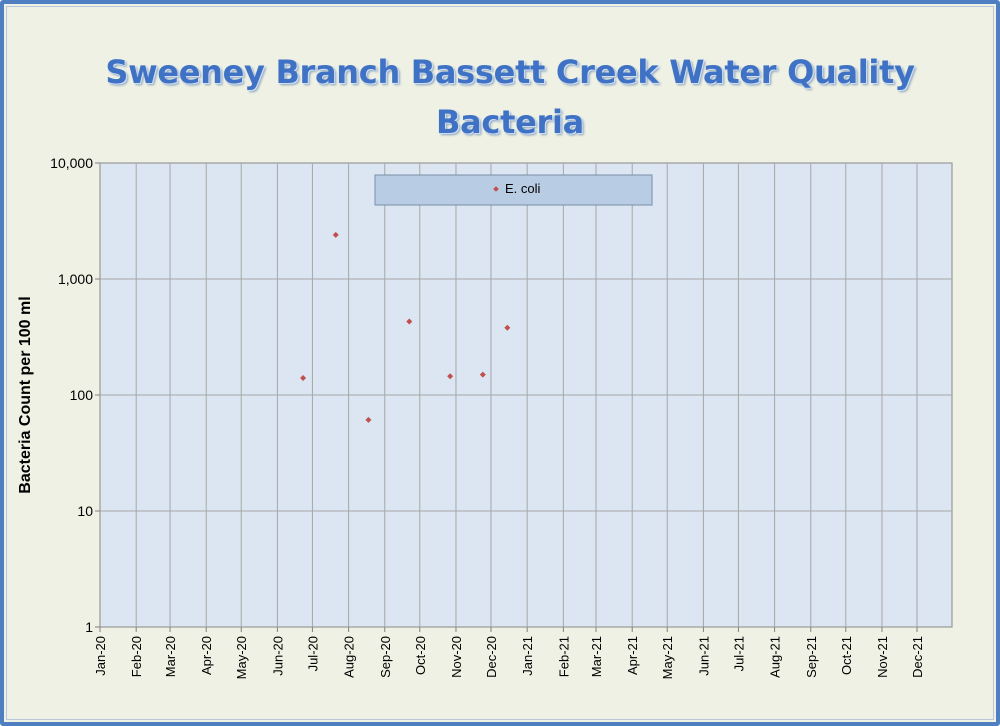 The height and width of the screenshot is (726, 1000). I want to click on legend-label: E. coli, so click(523, 188).